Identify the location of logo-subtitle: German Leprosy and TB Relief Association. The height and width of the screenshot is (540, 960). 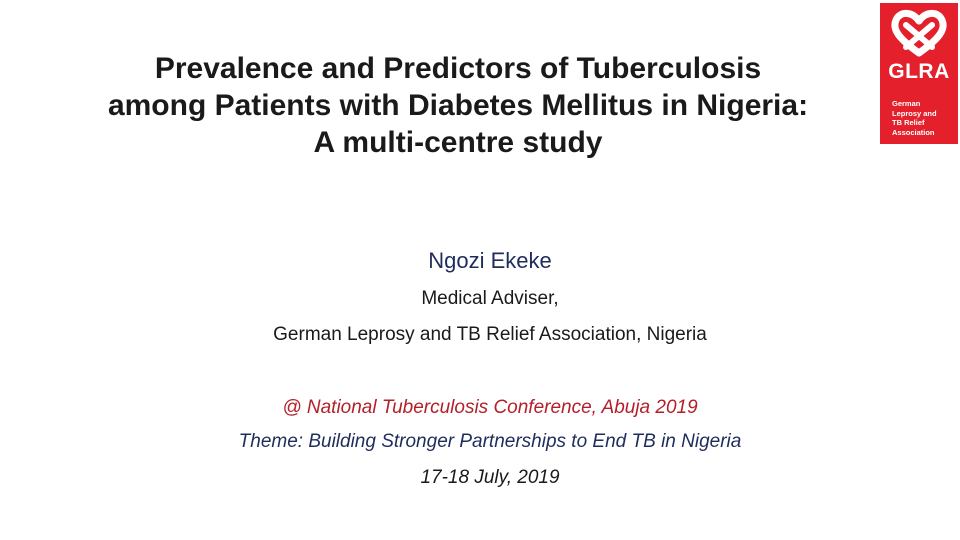
(924, 118).